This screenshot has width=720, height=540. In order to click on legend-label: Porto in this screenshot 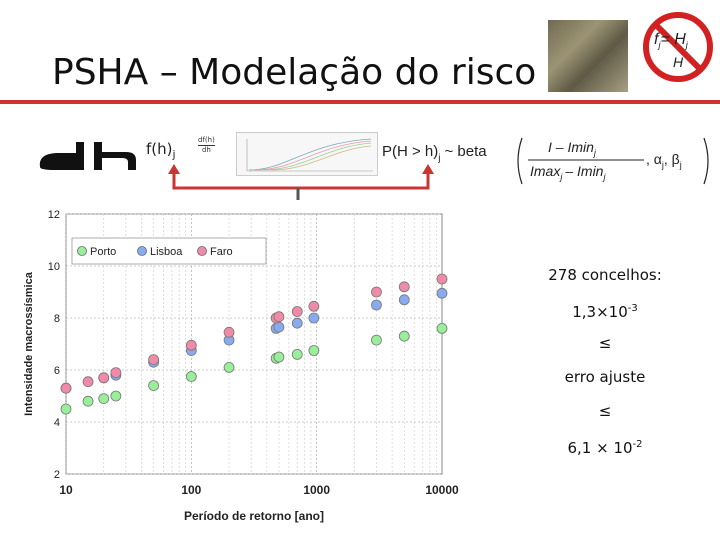, I will do `click(103, 252)`.